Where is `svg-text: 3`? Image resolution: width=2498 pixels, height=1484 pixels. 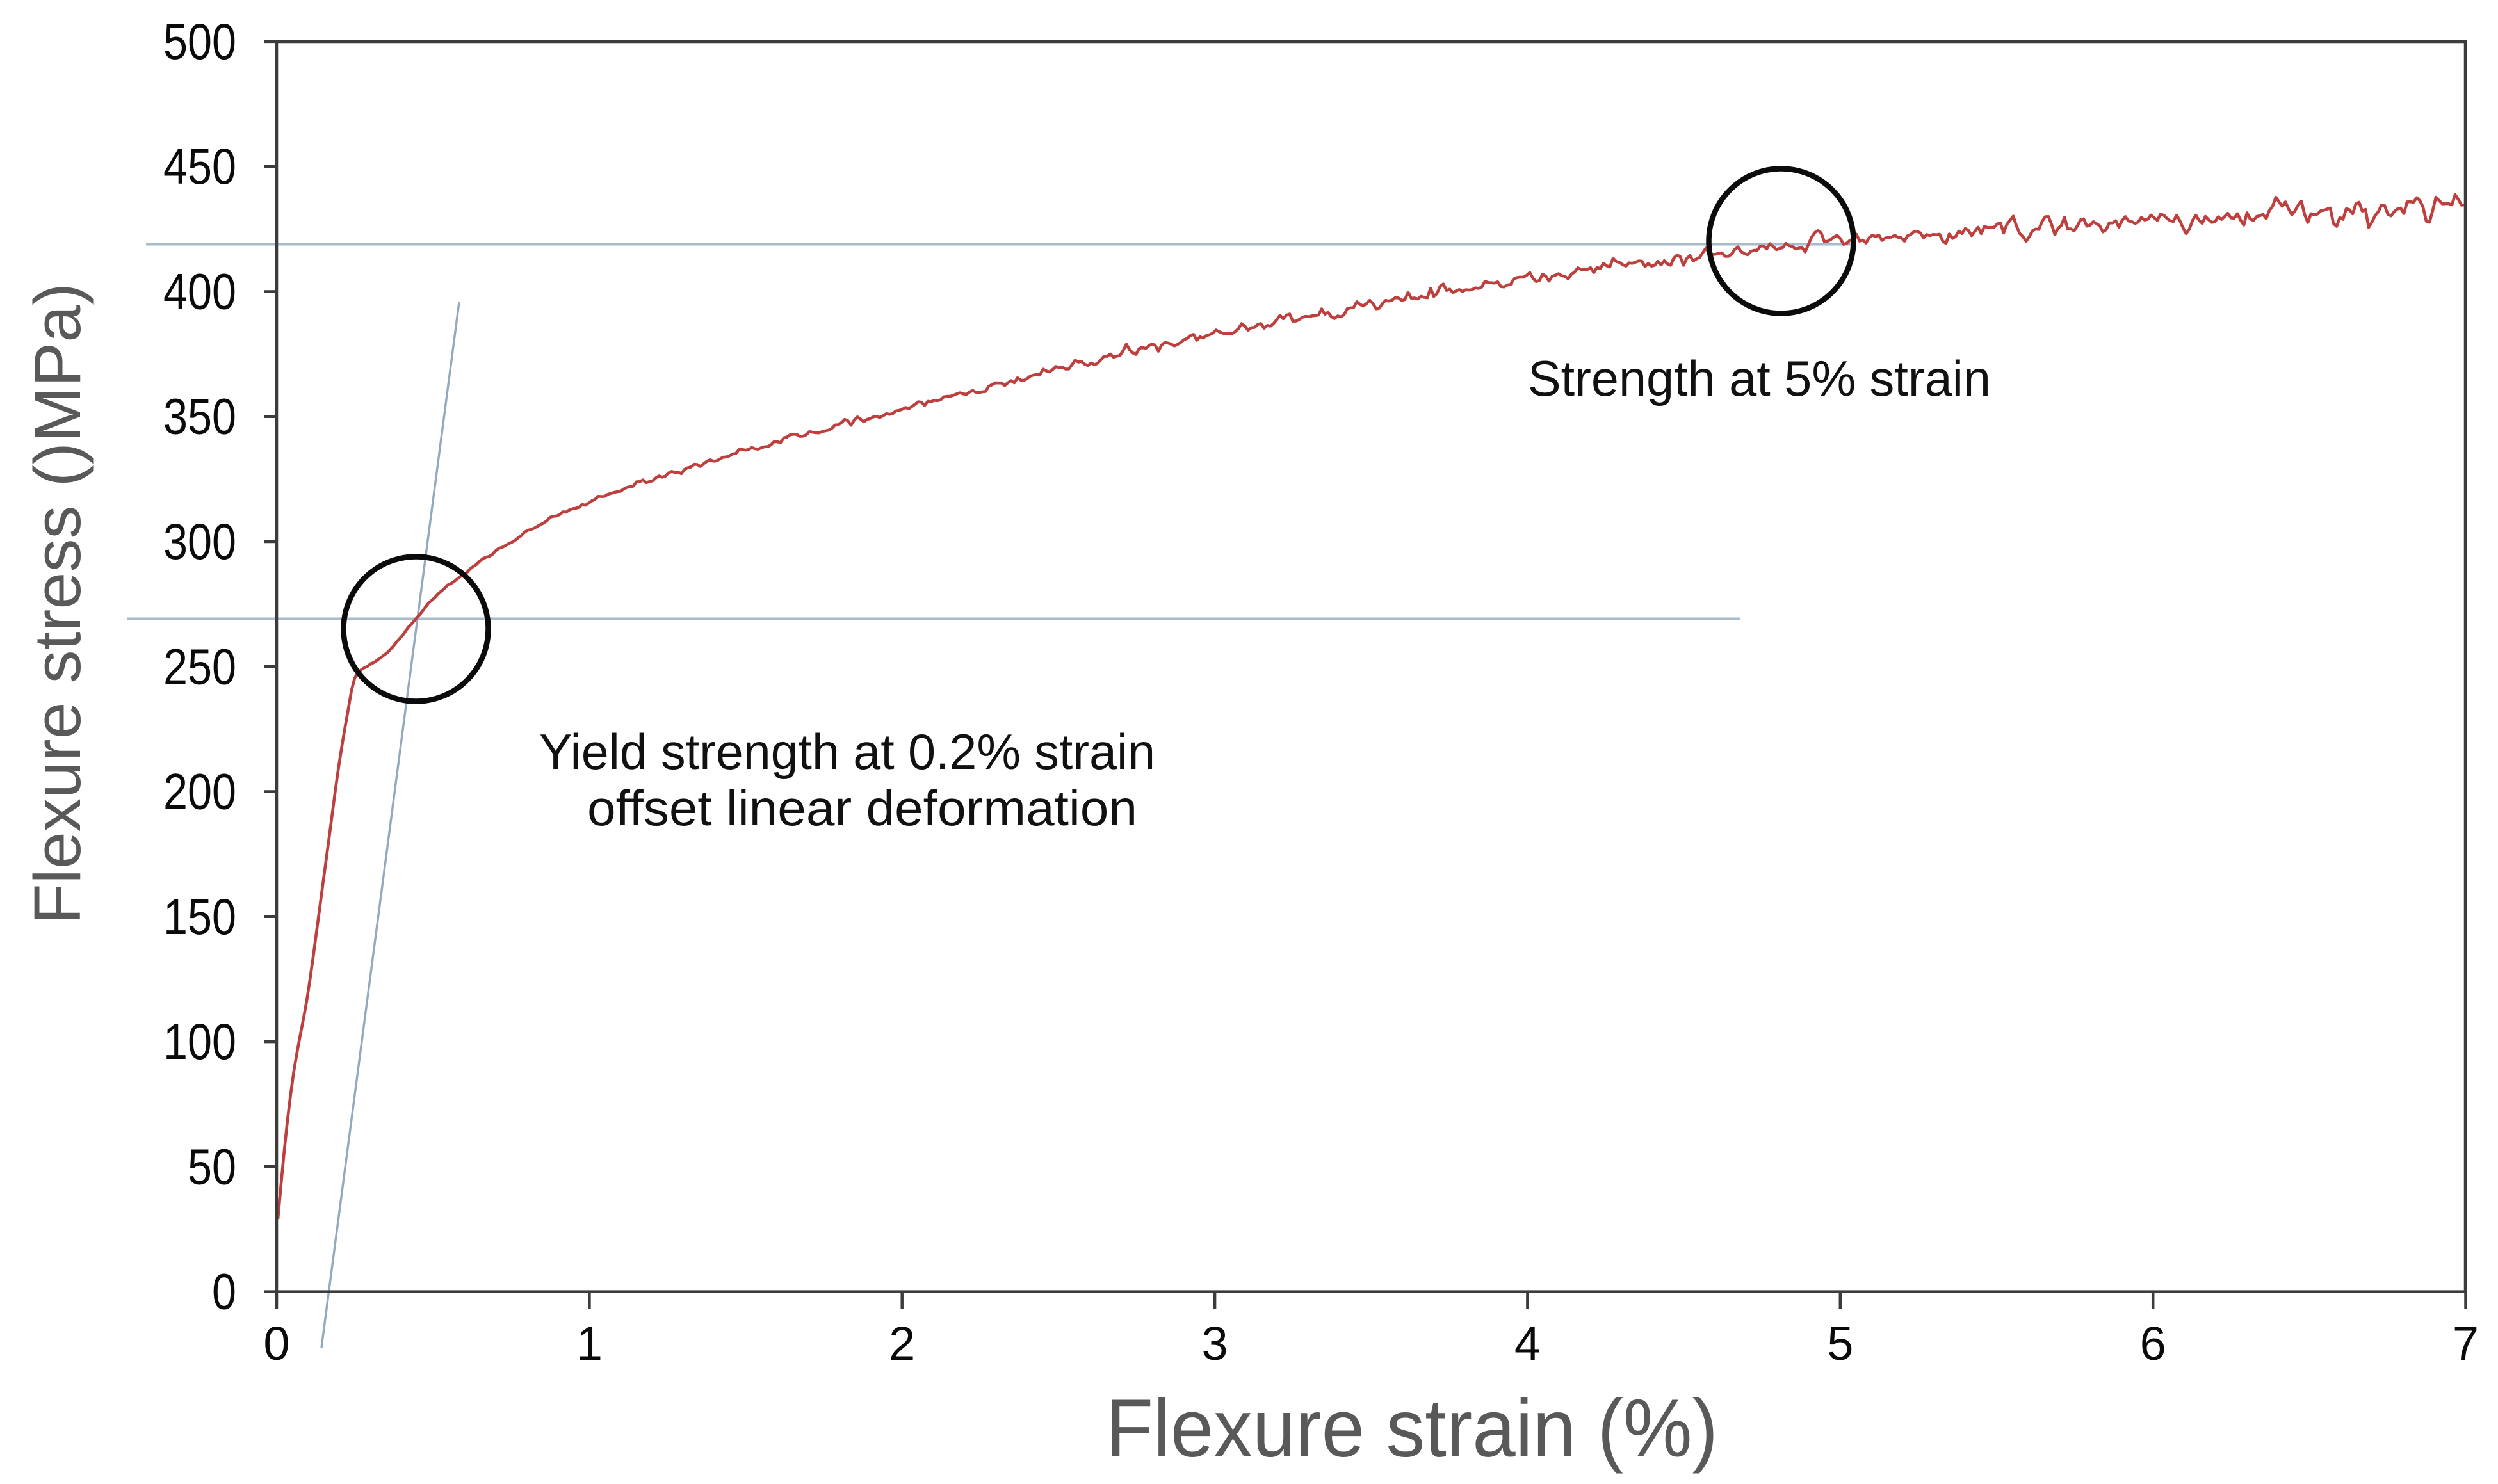 svg-text: 3 is located at coordinates (1215, 1343).